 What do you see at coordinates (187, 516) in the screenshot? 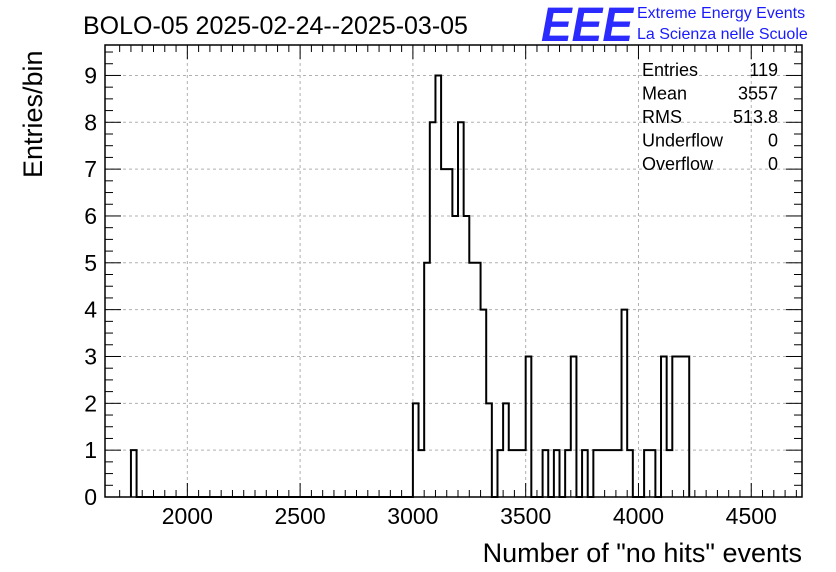
I see `x-tick-label: 2000` at bounding box center [187, 516].